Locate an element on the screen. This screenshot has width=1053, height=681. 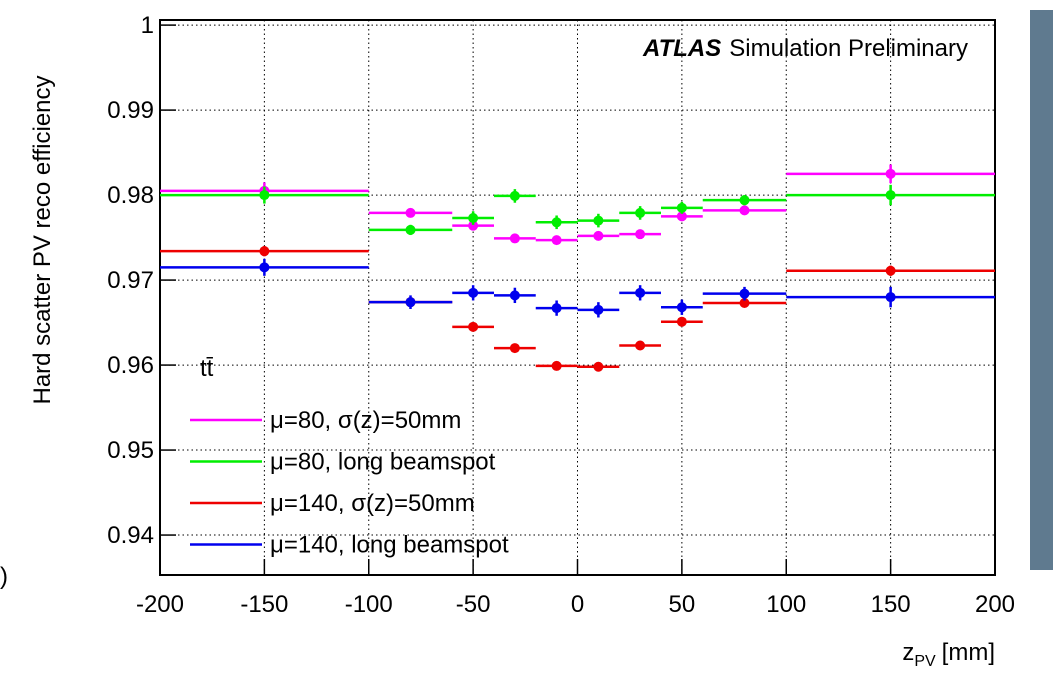
legend-label: μ=80, σ(z)=50mm is located at coordinates (365, 420).